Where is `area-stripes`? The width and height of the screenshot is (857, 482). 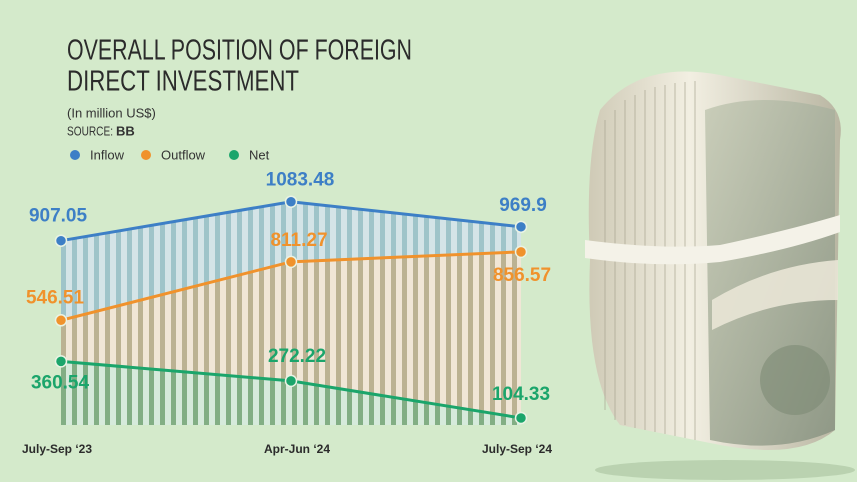 area-stripes is located at coordinates (291, 393).